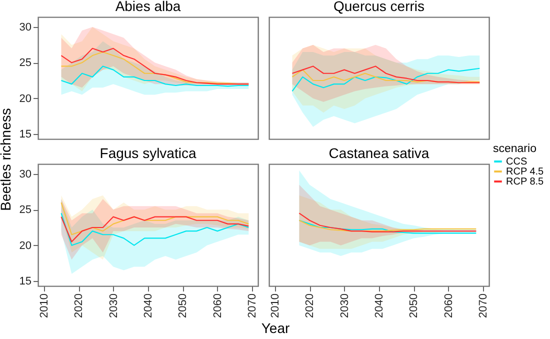 Image resolution: width=550 pixels, height=339 pixels. Describe the element at coordinates (525, 182) in the screenshot. I see `legend-label: RCP 8.5` at that location.